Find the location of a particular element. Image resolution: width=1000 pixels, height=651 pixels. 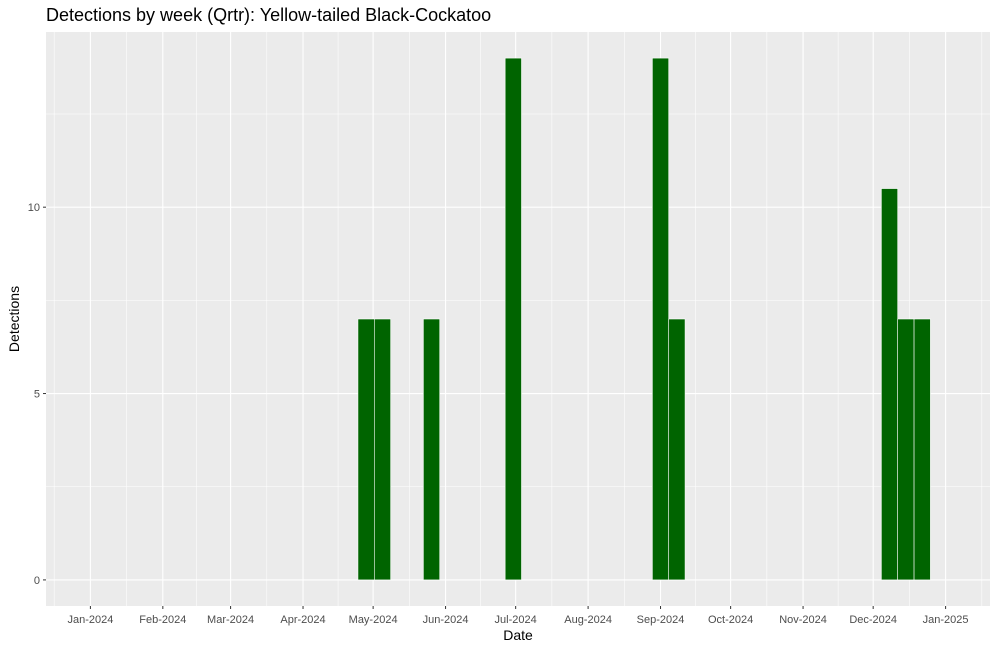

x-tick-label: Mar-2024 is located at coordinates (230, 620).